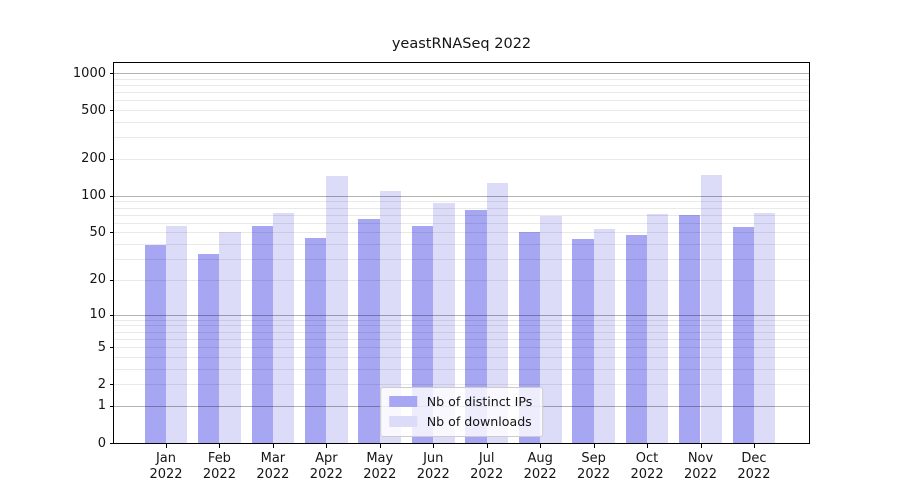 Image resolution: width=900 pixels, height=500 pixels. I want to click on bar-ips-may, so click(369, 331).